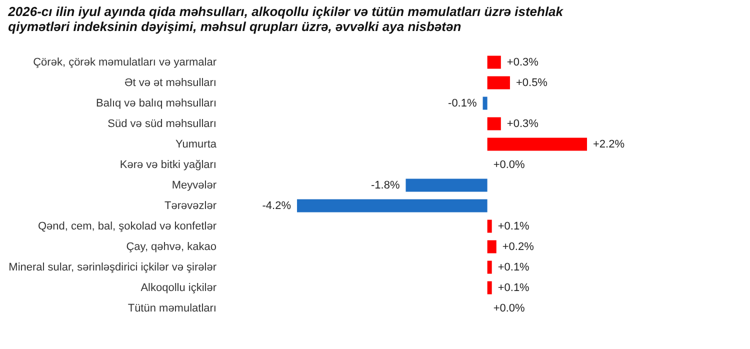 This screenshot has width=750, height=349. I want to click on y-tick-label: Tərəvəzlər, so click(190, 206).